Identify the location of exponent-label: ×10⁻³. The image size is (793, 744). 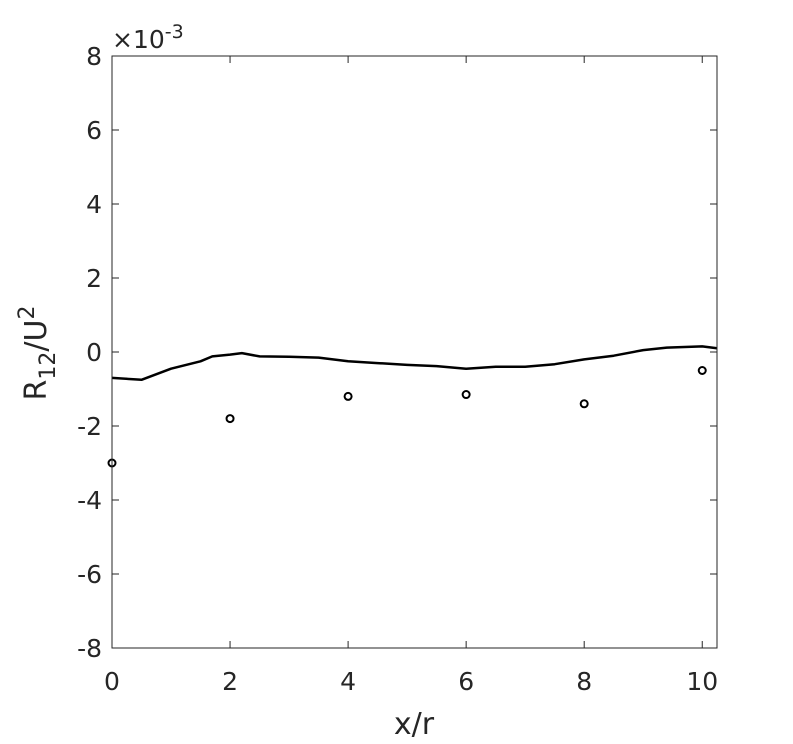
(148, 37).